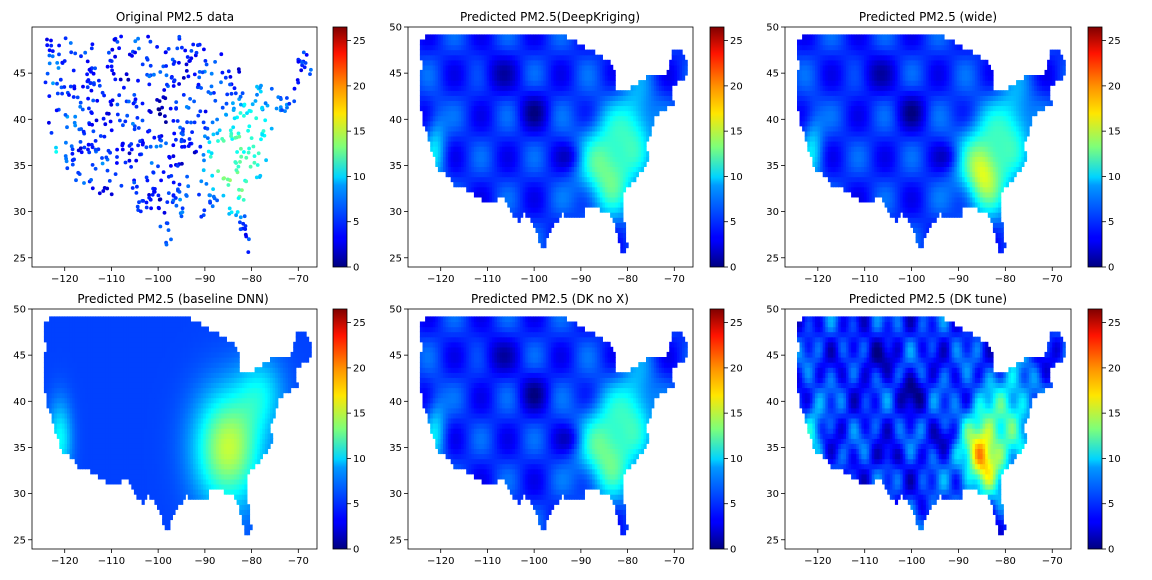 The width and height of the screenshot is (1152, 580). I want to click on x-tick-label: −120, so click(64, 279).